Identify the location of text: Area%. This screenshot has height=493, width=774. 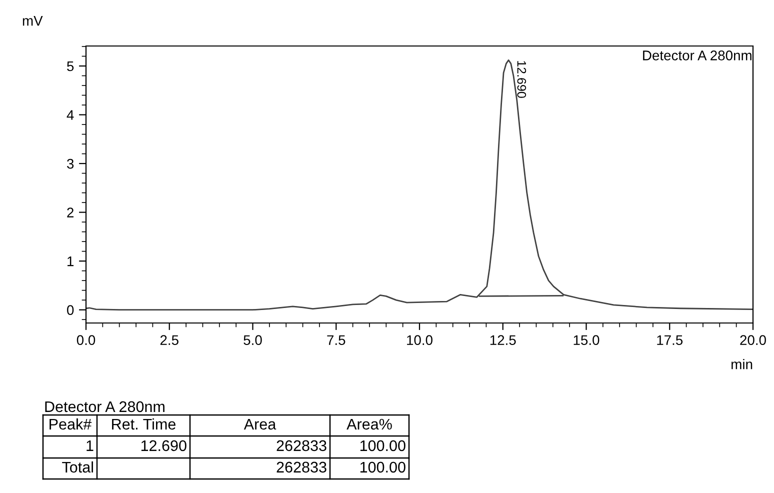
(369, 424).